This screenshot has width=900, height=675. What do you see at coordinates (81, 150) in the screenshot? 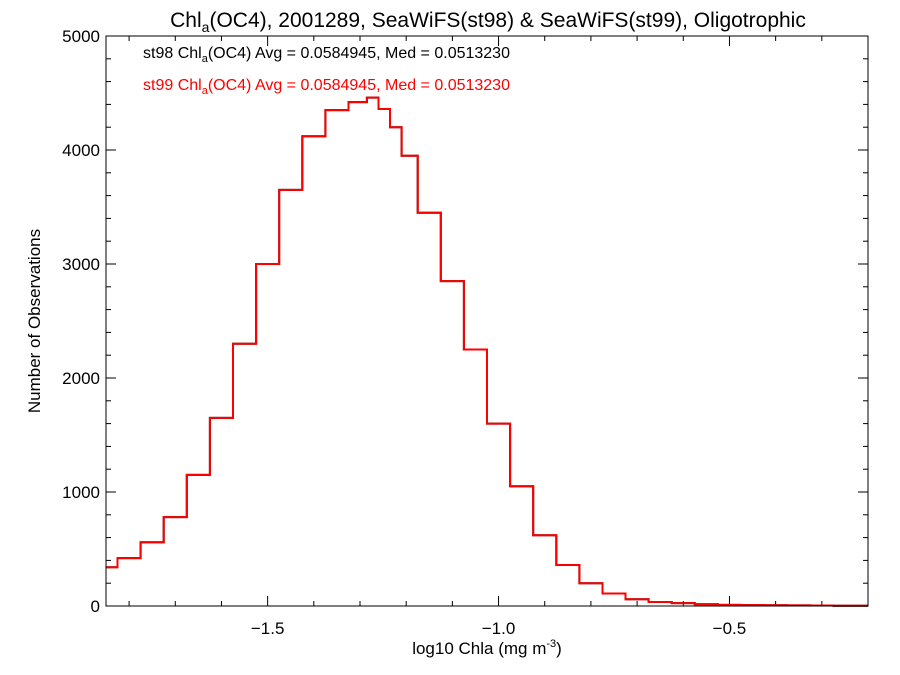
I see `y-tick-label: 4000` at bounding box center [81, 150].